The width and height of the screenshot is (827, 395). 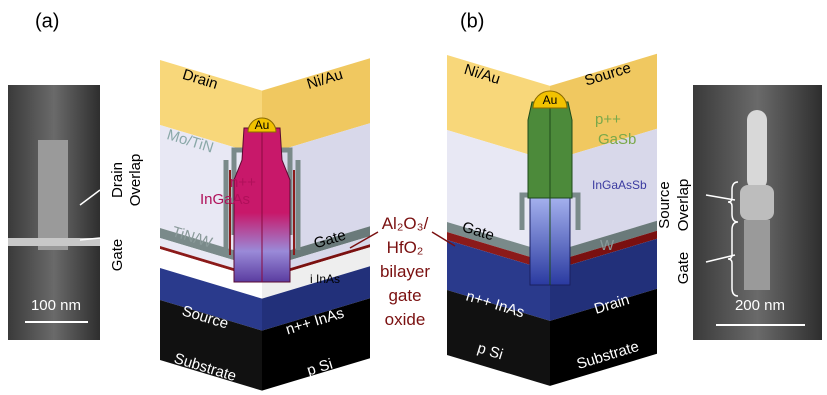 I want to click on scale-label: 100 nm, so click(x=56, y=305).